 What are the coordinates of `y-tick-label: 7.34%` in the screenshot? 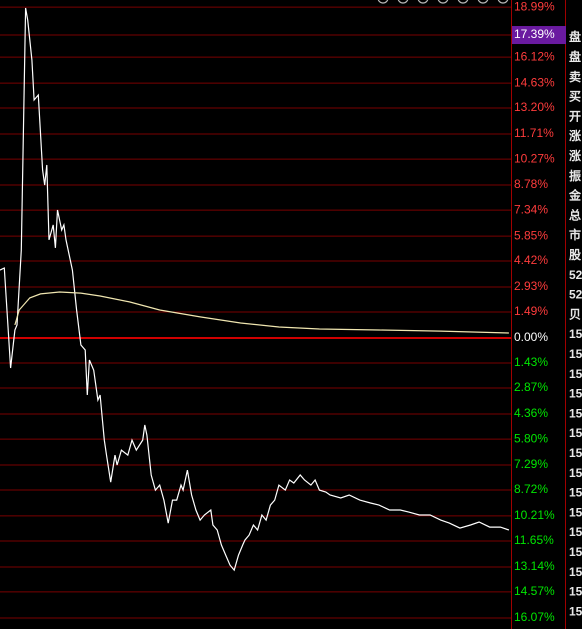 It's located at (531, 209).